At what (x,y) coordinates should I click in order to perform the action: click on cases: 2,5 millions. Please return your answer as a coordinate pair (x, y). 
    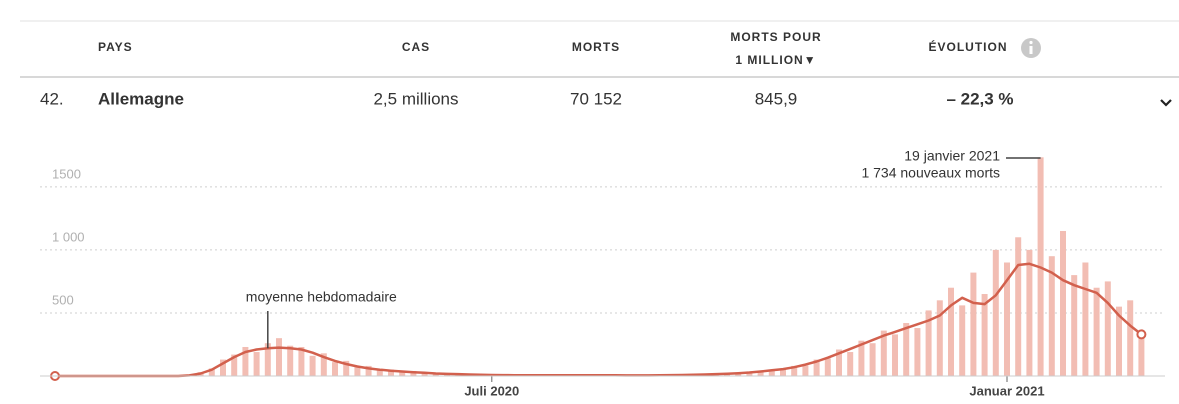
    Looking at the image, I should click on (415, 98).